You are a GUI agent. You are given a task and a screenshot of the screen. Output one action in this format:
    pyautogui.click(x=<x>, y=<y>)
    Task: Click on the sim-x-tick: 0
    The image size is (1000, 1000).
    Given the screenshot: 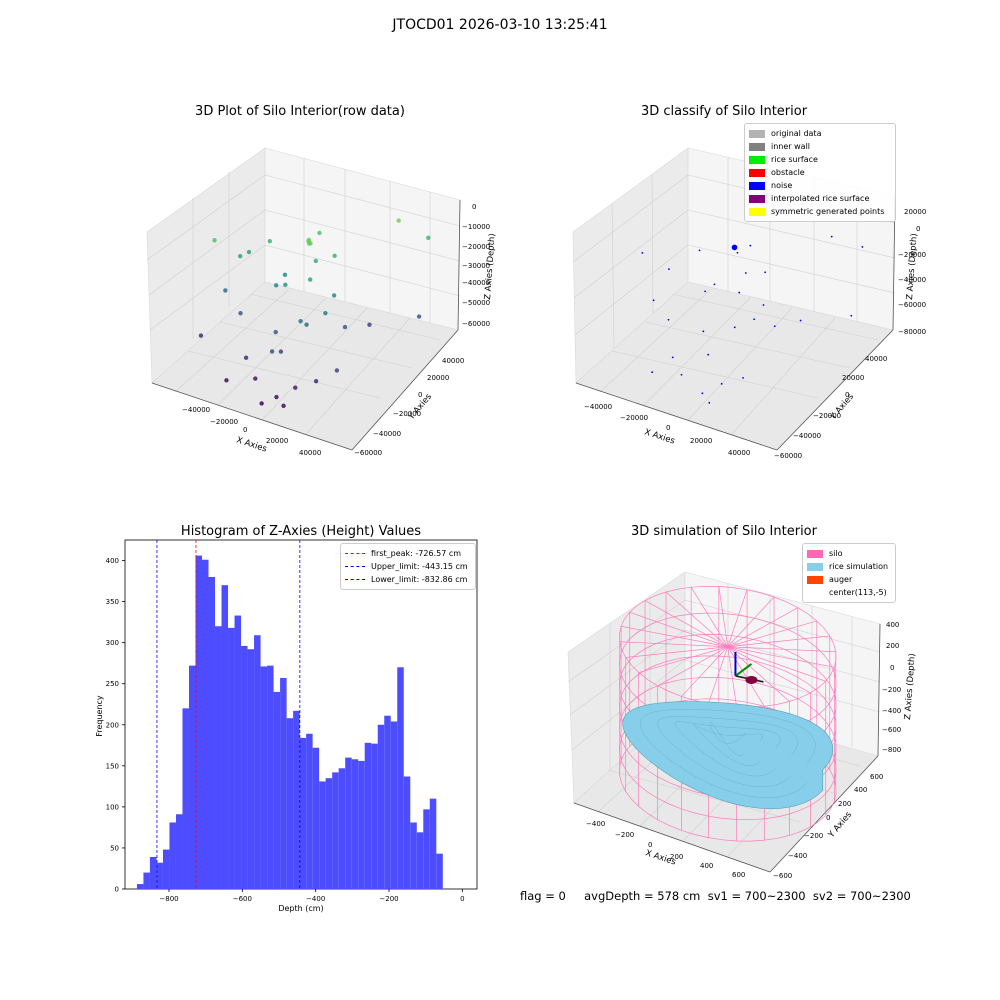 What is the action you would take?
    pyautogui.click(x=650, y=845)
    